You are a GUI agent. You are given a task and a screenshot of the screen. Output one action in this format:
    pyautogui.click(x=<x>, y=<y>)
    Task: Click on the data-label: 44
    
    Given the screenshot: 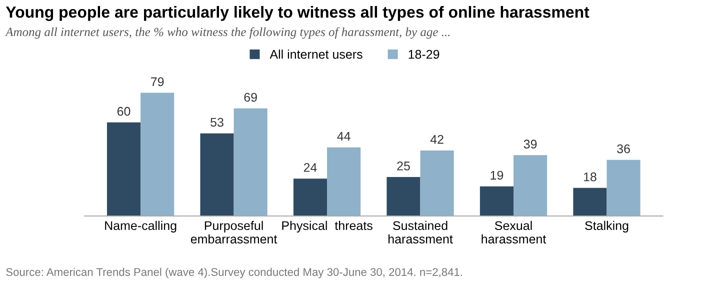 What is the action you would take?
    pyautogui.click(x=343, y=136)
    